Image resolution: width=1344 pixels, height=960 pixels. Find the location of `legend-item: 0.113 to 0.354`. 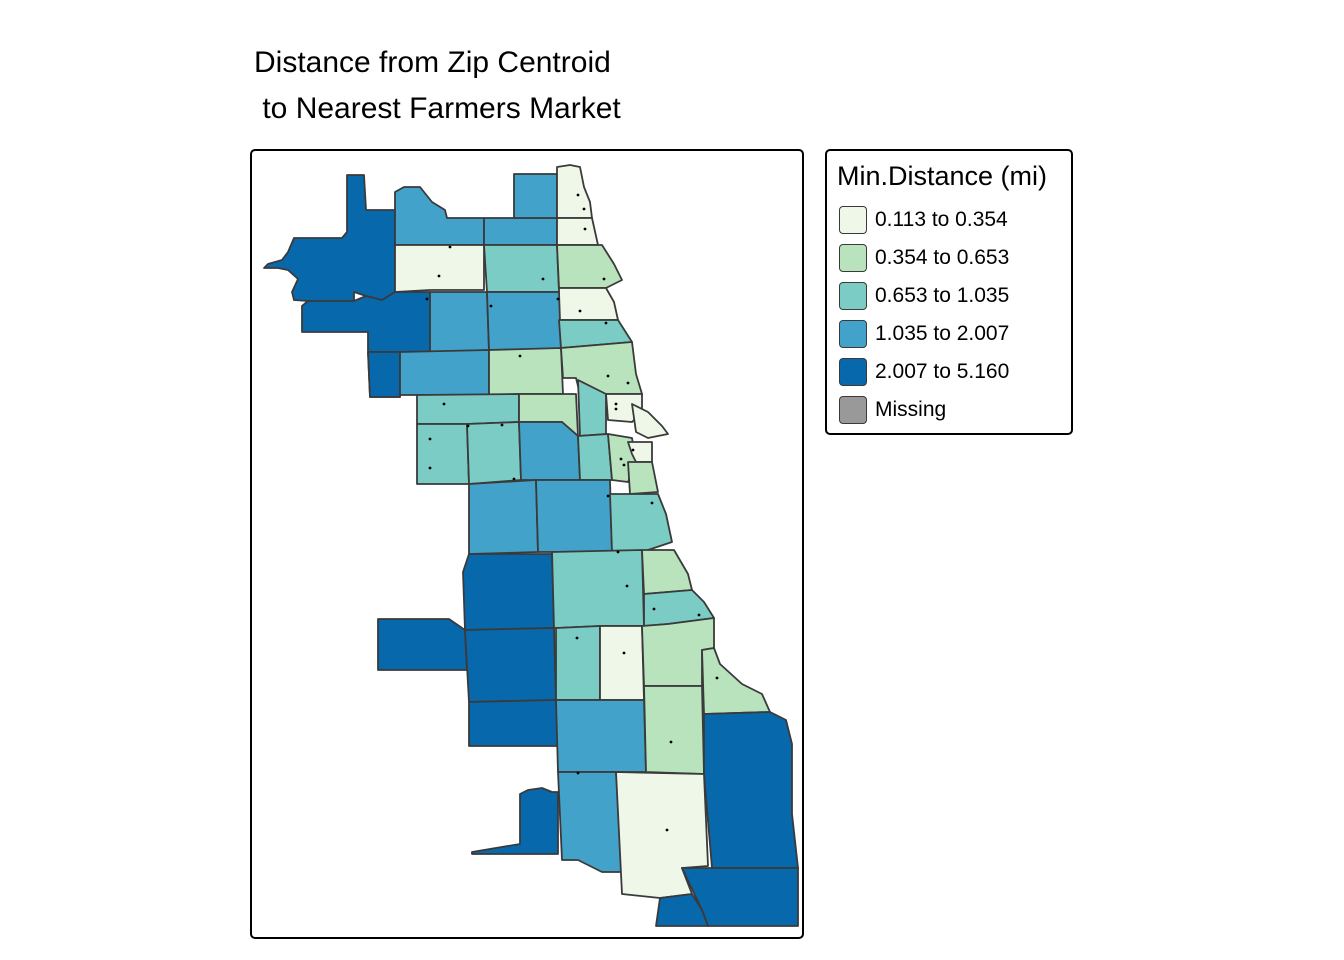

legend-item: 0.113 to 0.354 is located at coordinates (923, 220).